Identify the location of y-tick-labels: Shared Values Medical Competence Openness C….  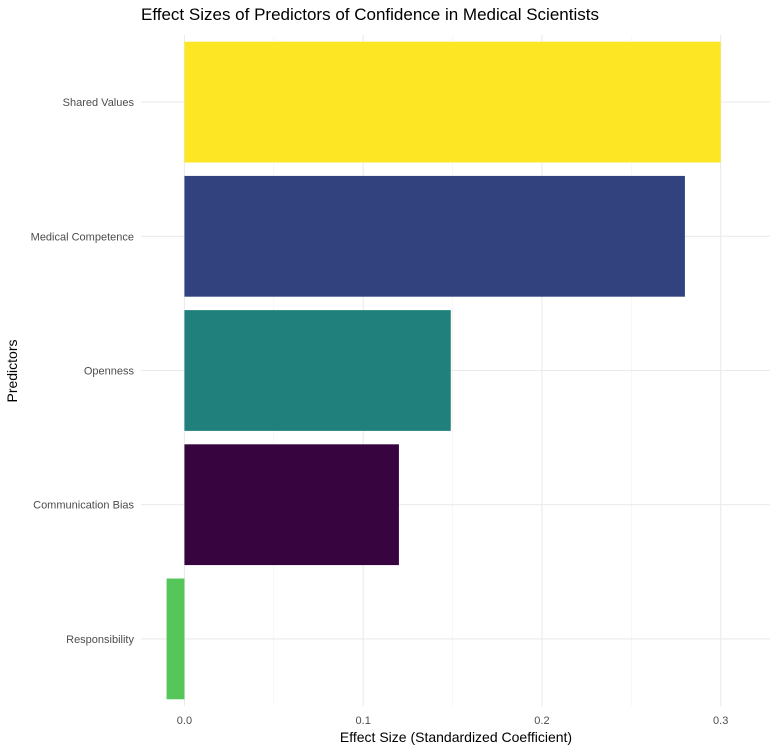
(83, 371).